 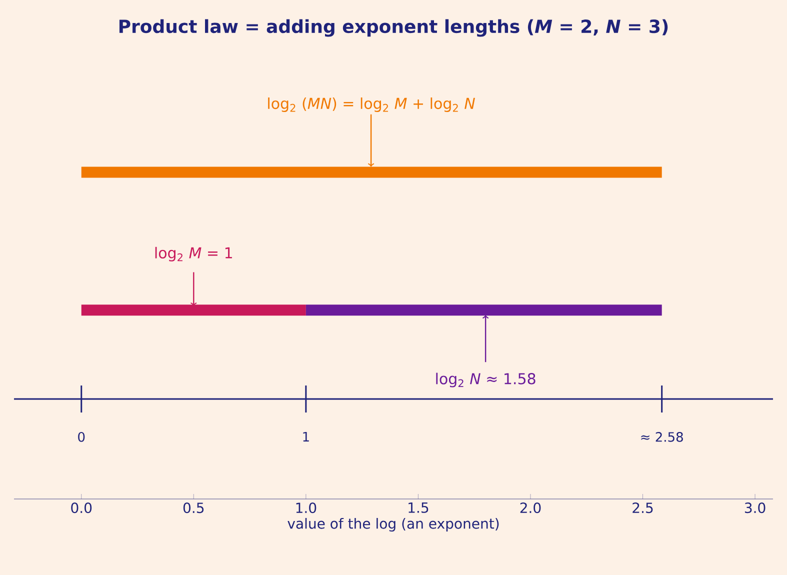 I want to click on x-tick-label: 2.0, so click(x=530, y=508).